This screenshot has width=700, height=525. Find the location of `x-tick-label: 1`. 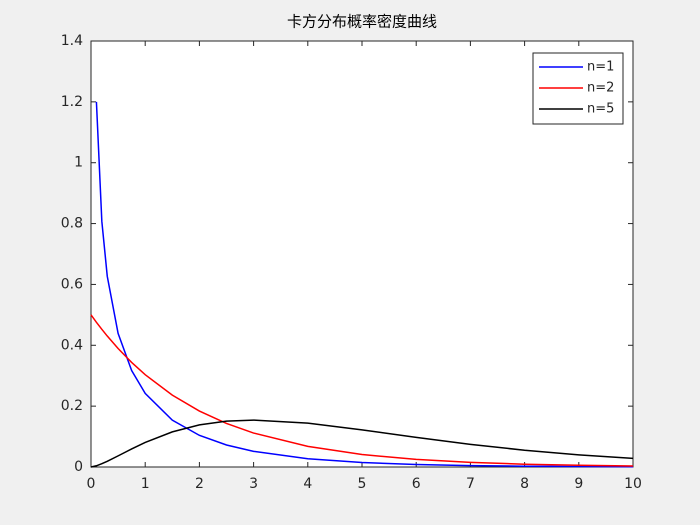

x-tick-label: 1 is located at coordinates (145, 484).